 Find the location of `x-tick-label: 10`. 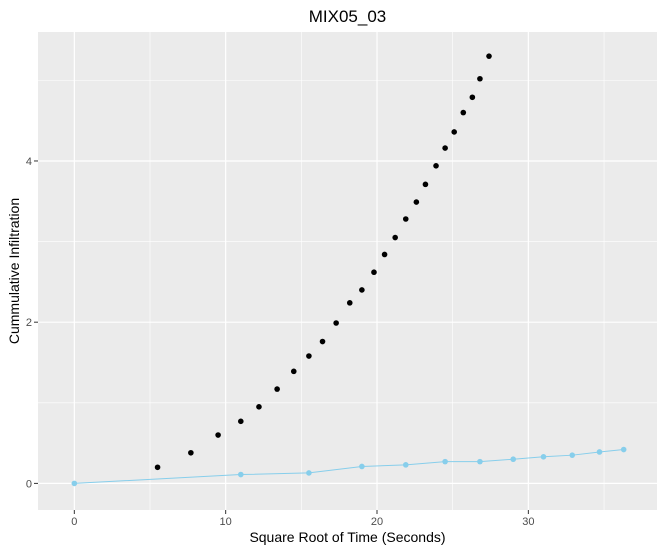

x-tick-label: 10 is located at coordinates (226, 522).